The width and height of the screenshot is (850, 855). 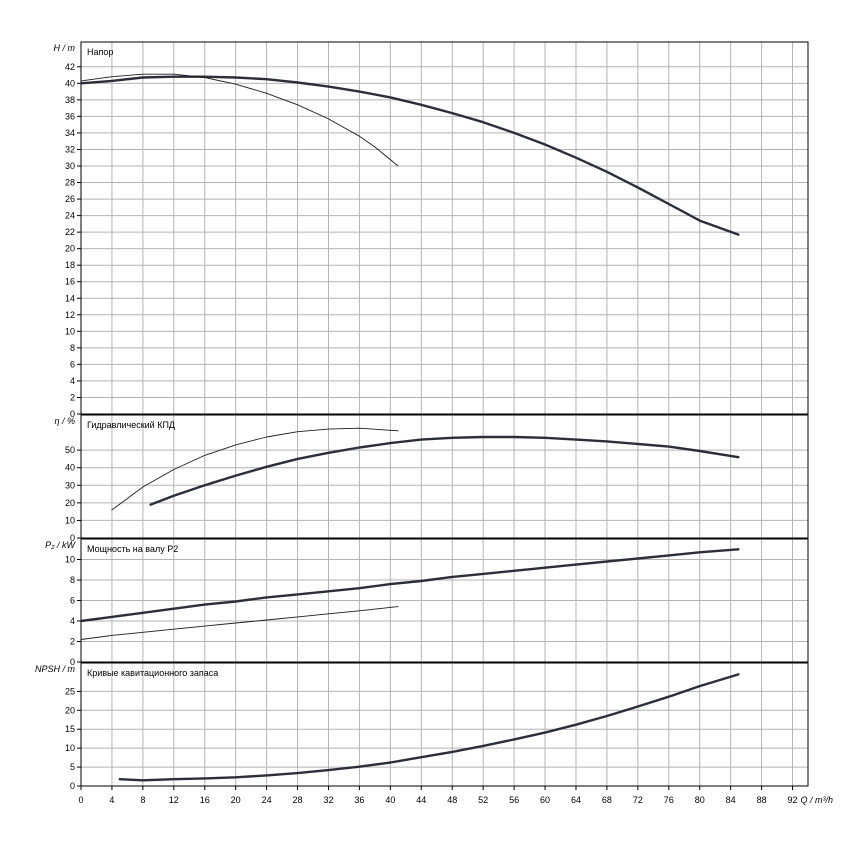 What do you see at coordinates (793, 800) in the screenshot?
I see `x-tick-label: 92` at bounding box center [793, 800].